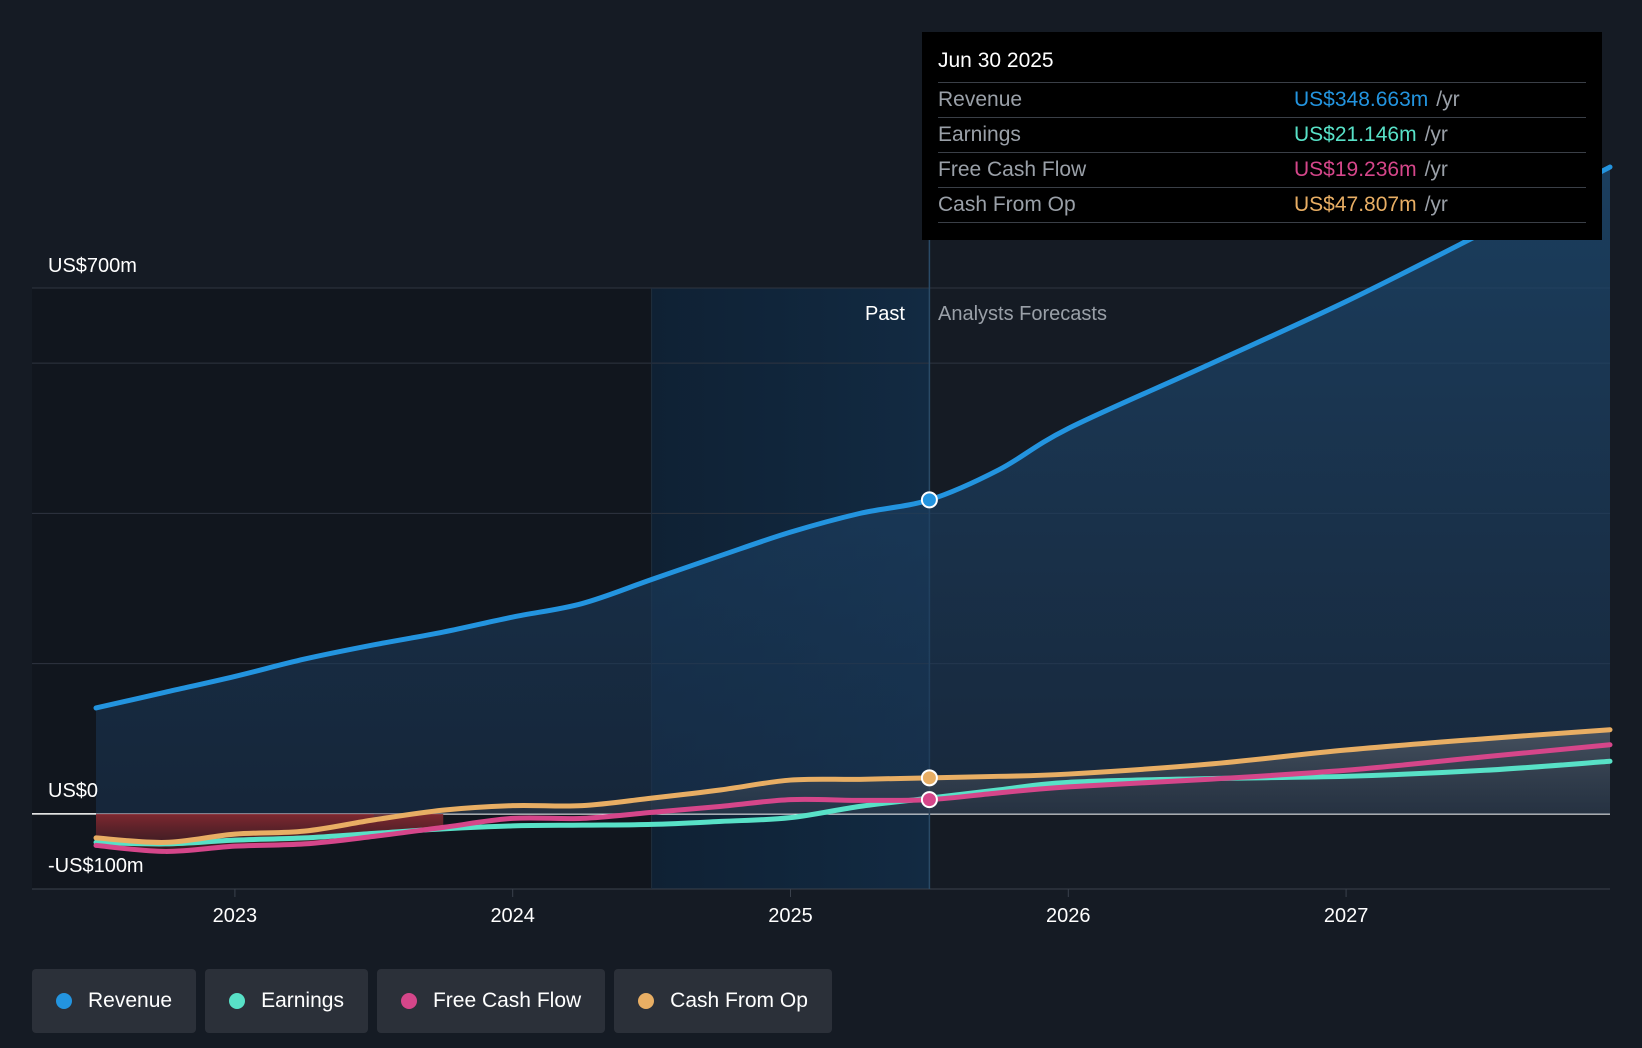  What do you see at coordinates (790, 916) in the screenshot?
I see `x-tick-label: 2025` at bounding box center [790, 916].